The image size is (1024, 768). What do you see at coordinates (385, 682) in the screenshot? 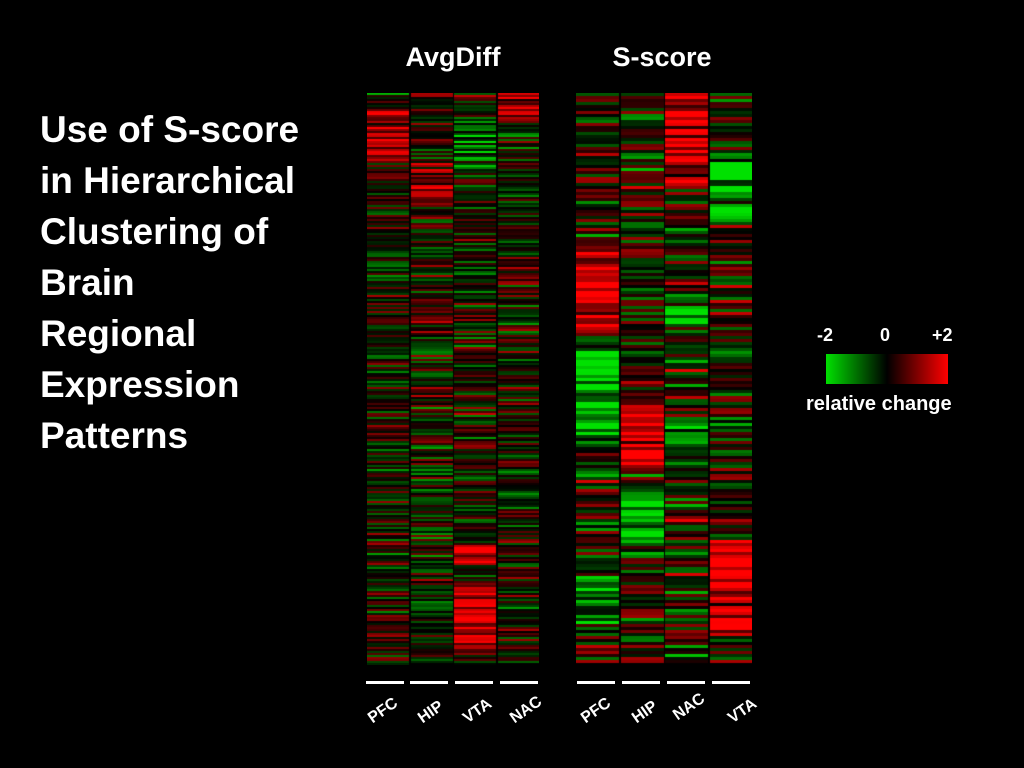
I see `avgdiff-col-bar-pfc` at bounding box center [385, 682].